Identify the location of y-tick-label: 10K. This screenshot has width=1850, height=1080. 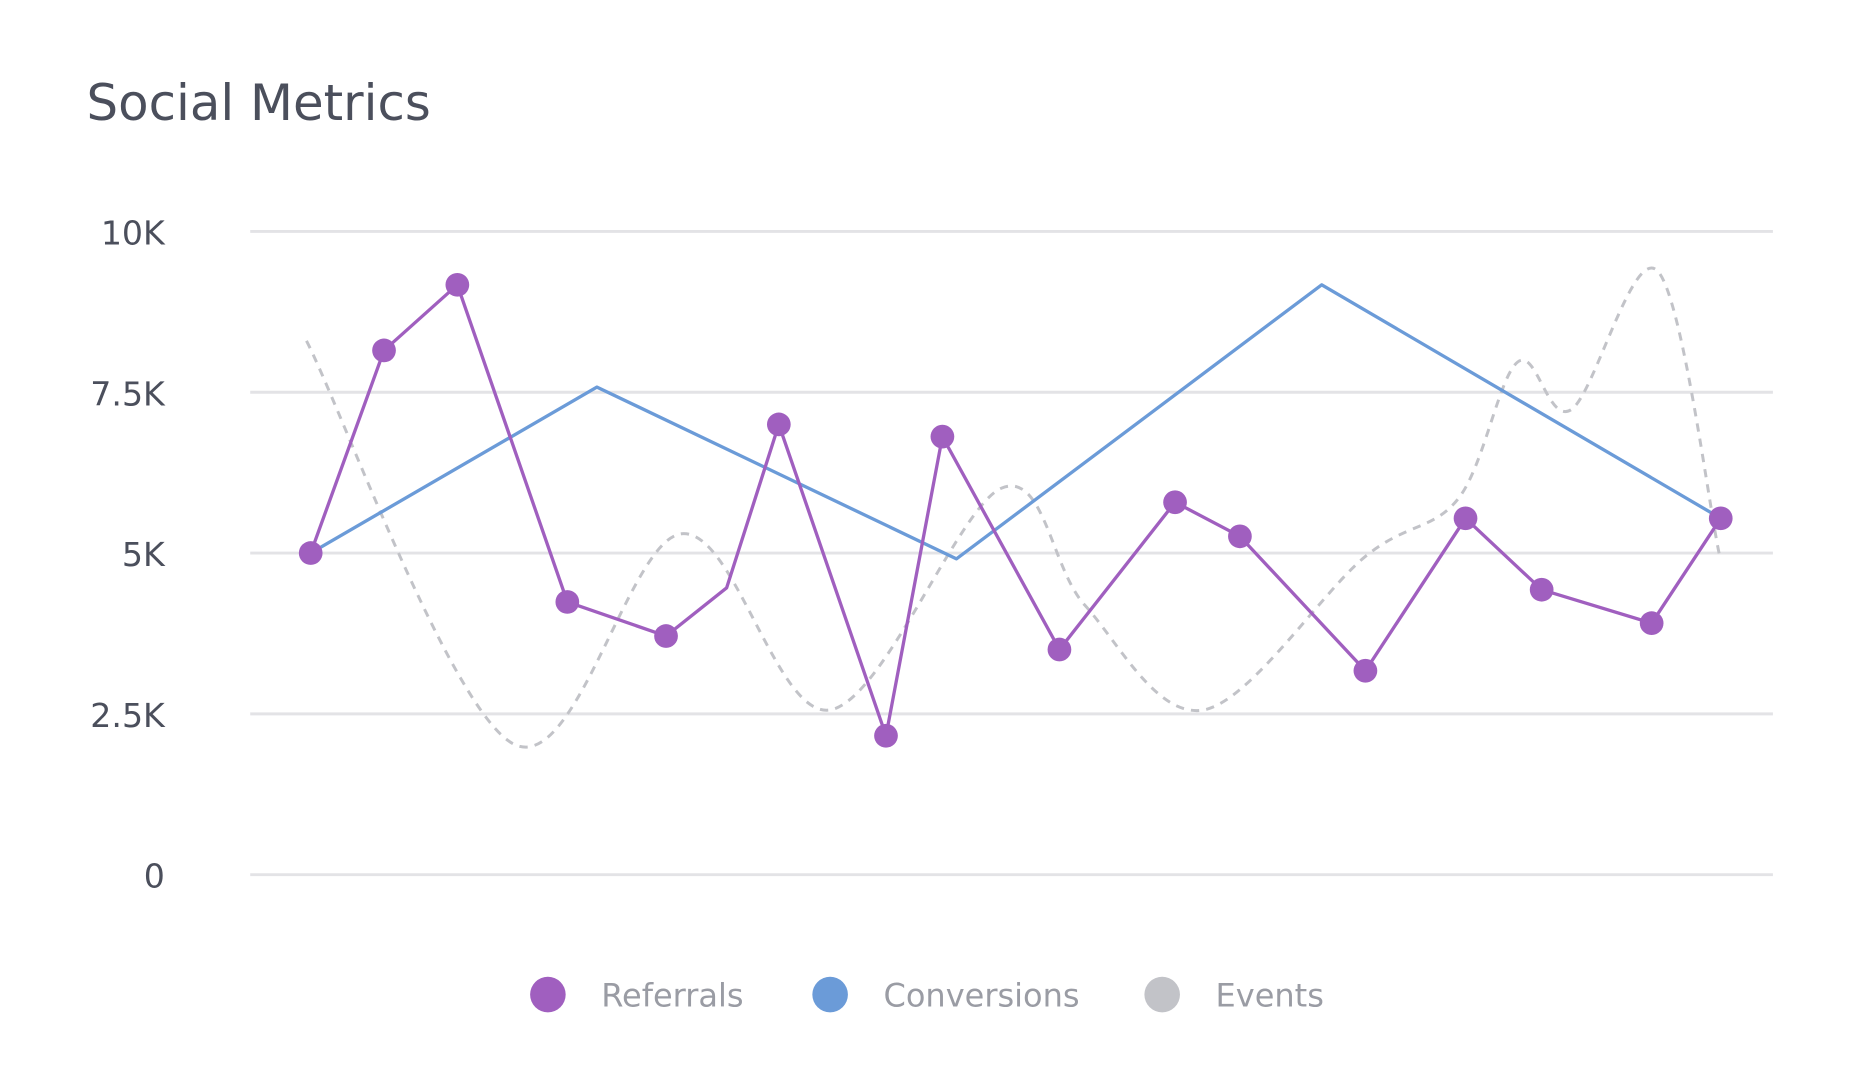
(133, 232).